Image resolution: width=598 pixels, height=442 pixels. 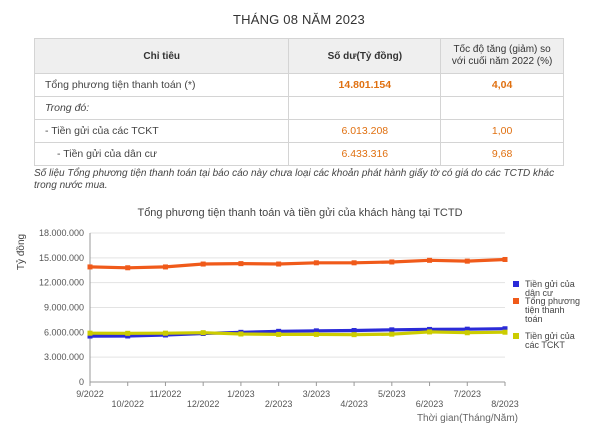 I want to click on row-rate, so click(x=502, y=108).